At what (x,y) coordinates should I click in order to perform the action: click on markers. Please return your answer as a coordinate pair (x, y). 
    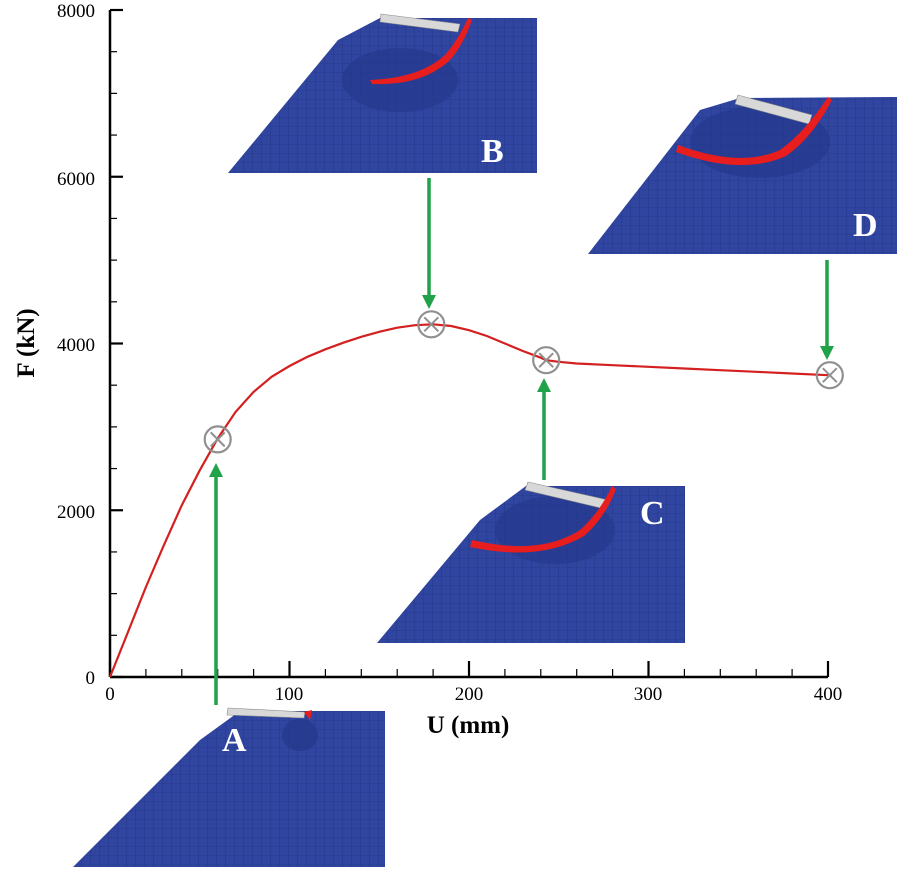
    Looking at the image, I should click on (523, 382).